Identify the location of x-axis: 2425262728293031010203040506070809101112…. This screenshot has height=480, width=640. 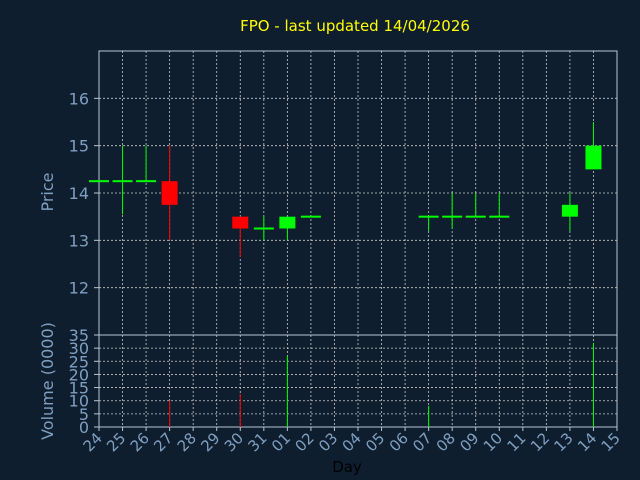
(352, 441).